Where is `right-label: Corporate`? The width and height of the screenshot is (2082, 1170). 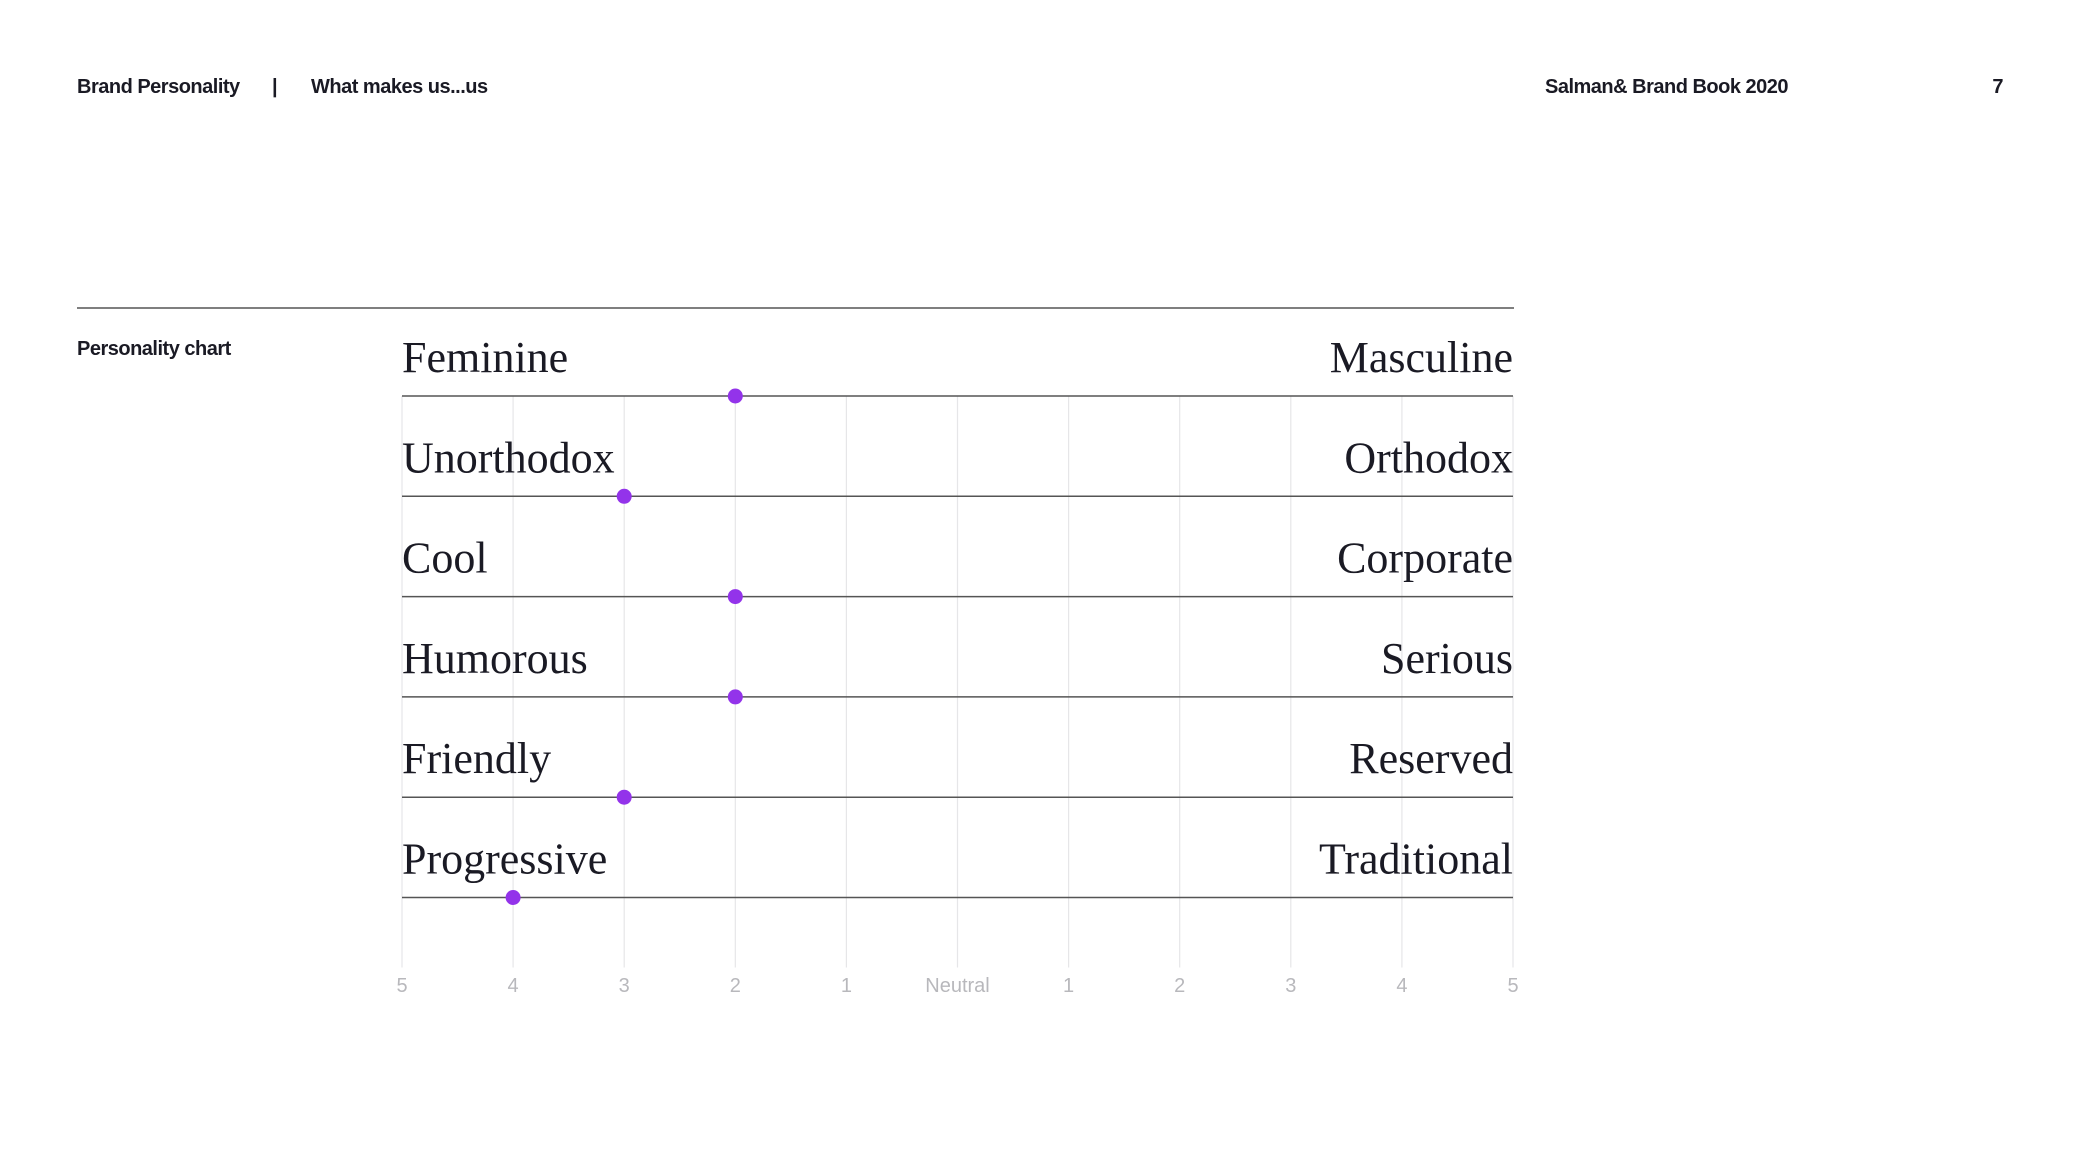 right-label: Corporate is located at coordinates (1425, 558).